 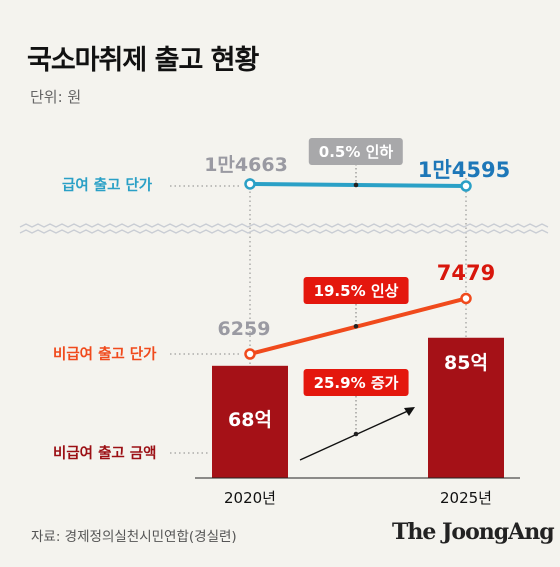 What do you see at coordinates (250, 184) in the screenshot?
I see `point-reimbursed-2020년` at bounding box center [250, 184].